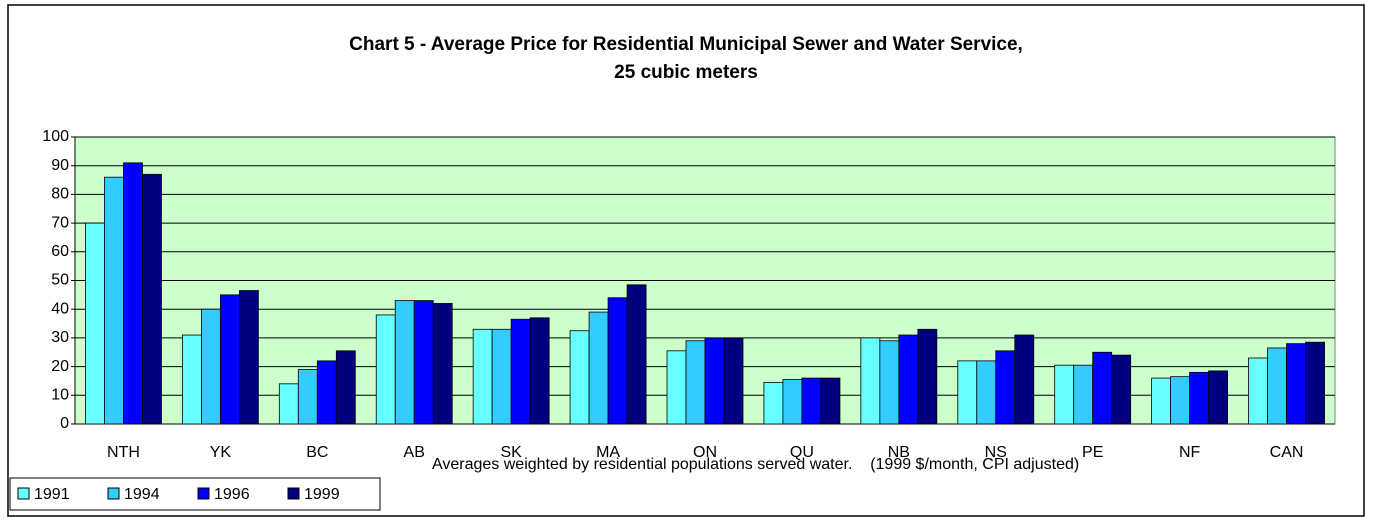  Describe the element at coordinates (60, 366) in the screenshot. I see `y-tick-label: 20` at that location.